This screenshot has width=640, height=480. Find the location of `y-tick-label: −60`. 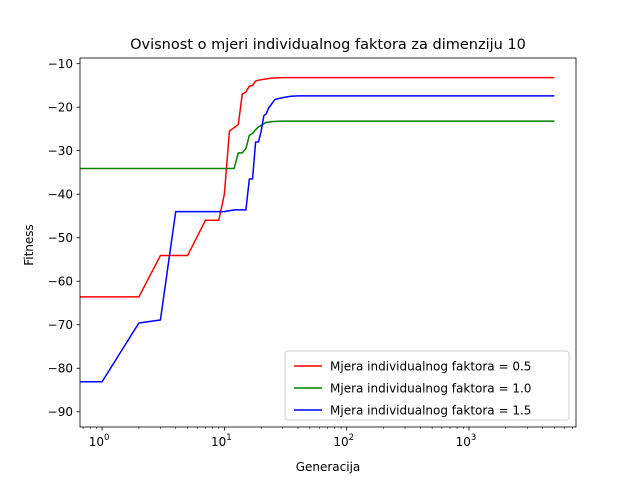

y-tick-label: −60 is located at coordinates (60, 282).